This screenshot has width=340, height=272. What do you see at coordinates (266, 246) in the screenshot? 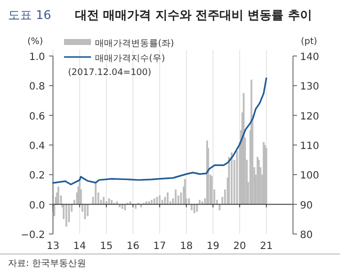
I see `x-tick-label: 21` at bounding box center [266, 246].